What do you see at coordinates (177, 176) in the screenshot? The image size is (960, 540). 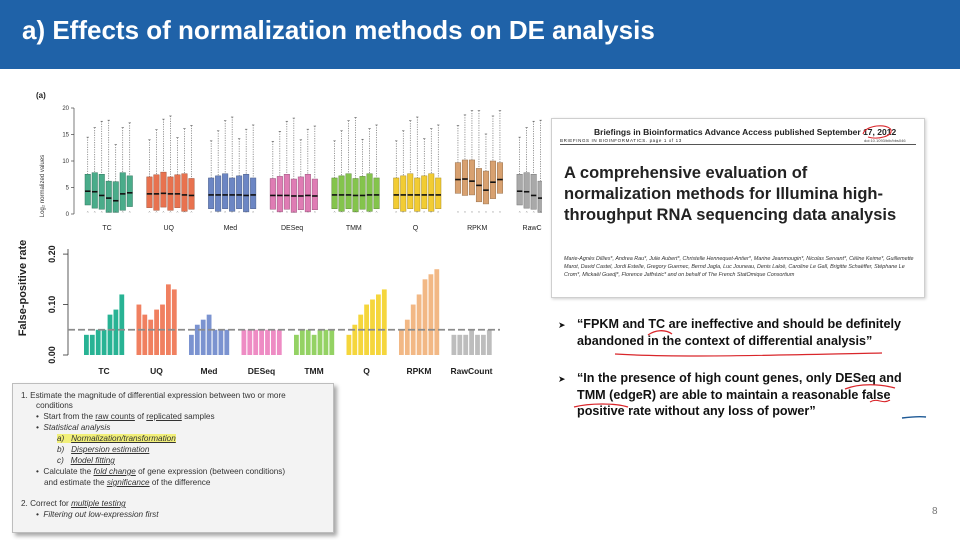 I see `box-UQ-5: ^` at bounding box center [177, 176].